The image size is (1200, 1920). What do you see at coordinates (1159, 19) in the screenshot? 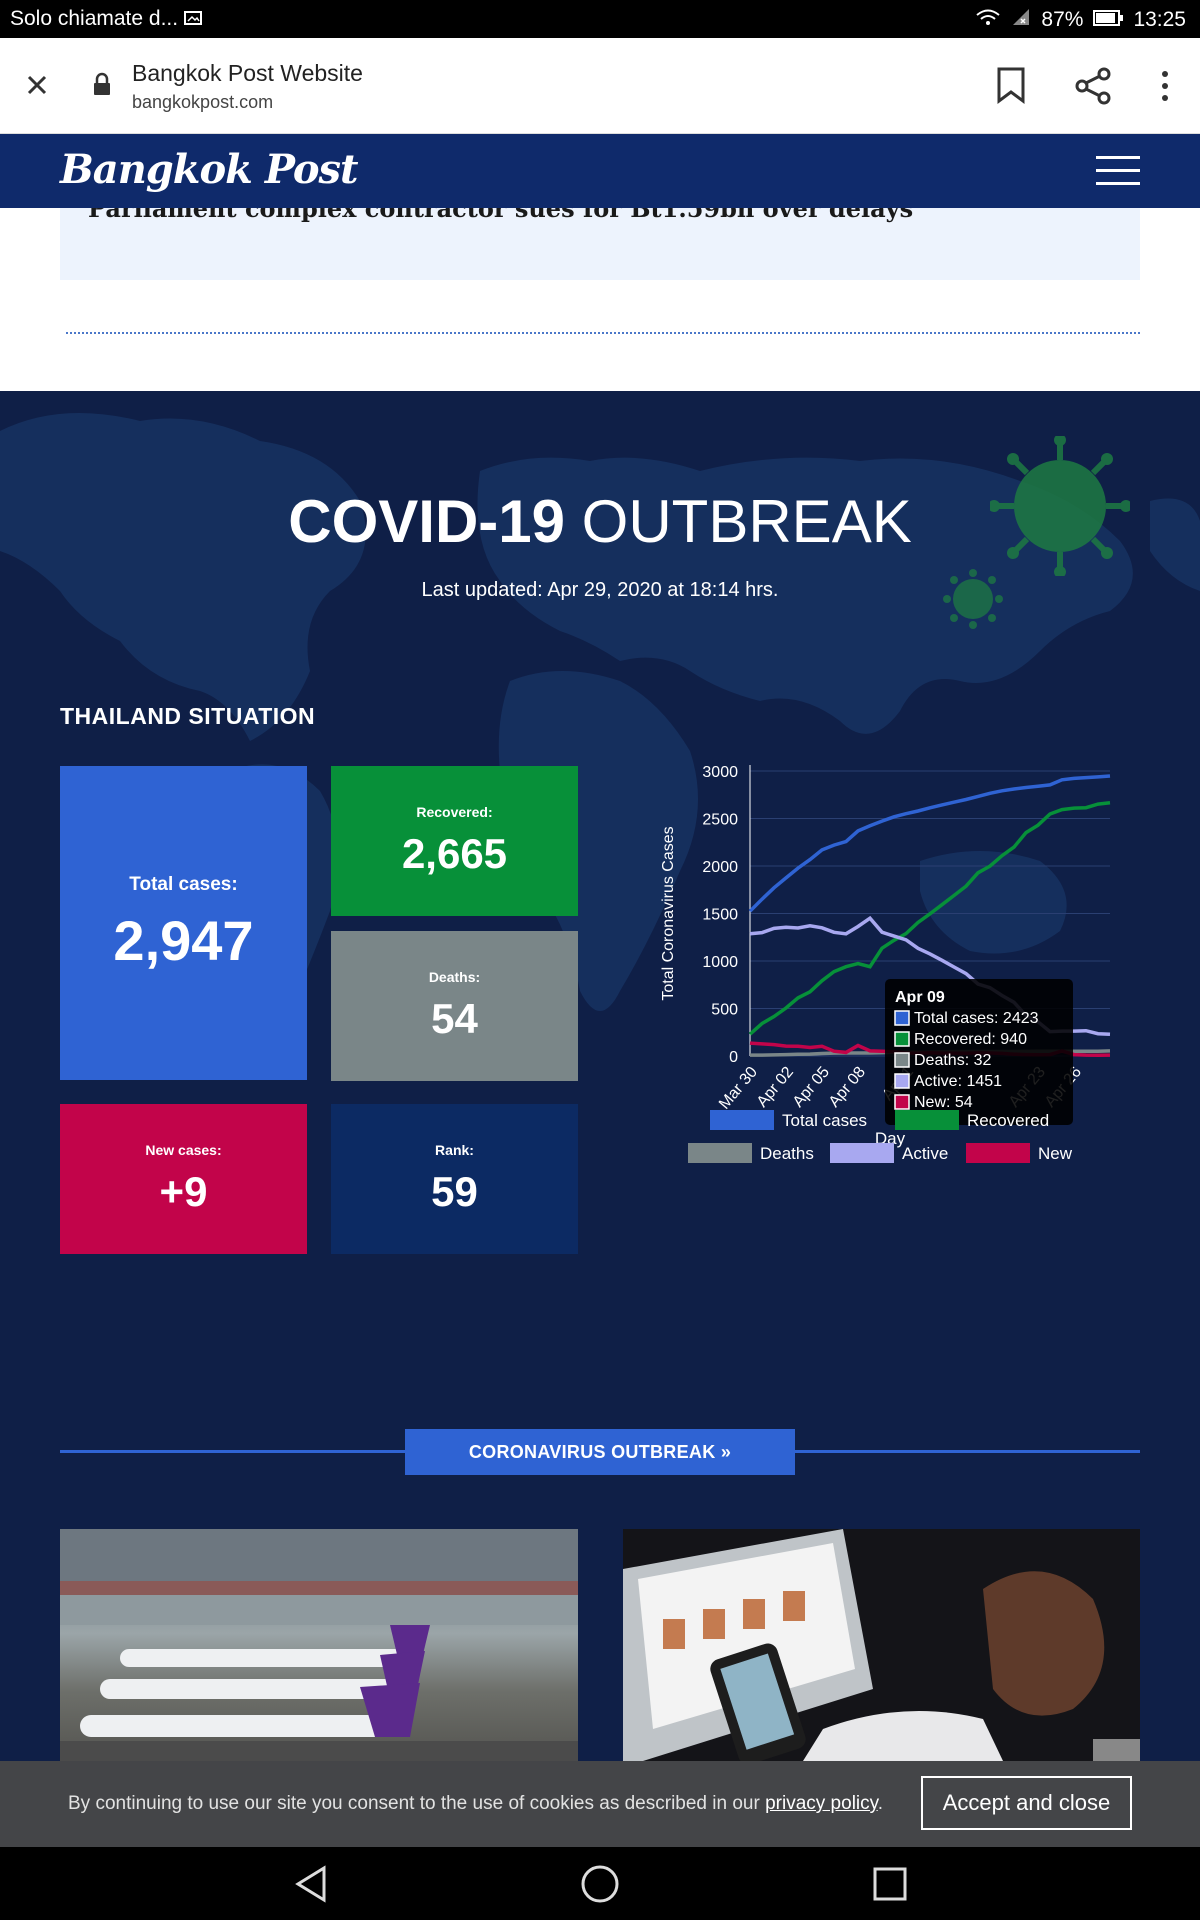
I see `clock: 13:25` at bounding box center [1159, 19].